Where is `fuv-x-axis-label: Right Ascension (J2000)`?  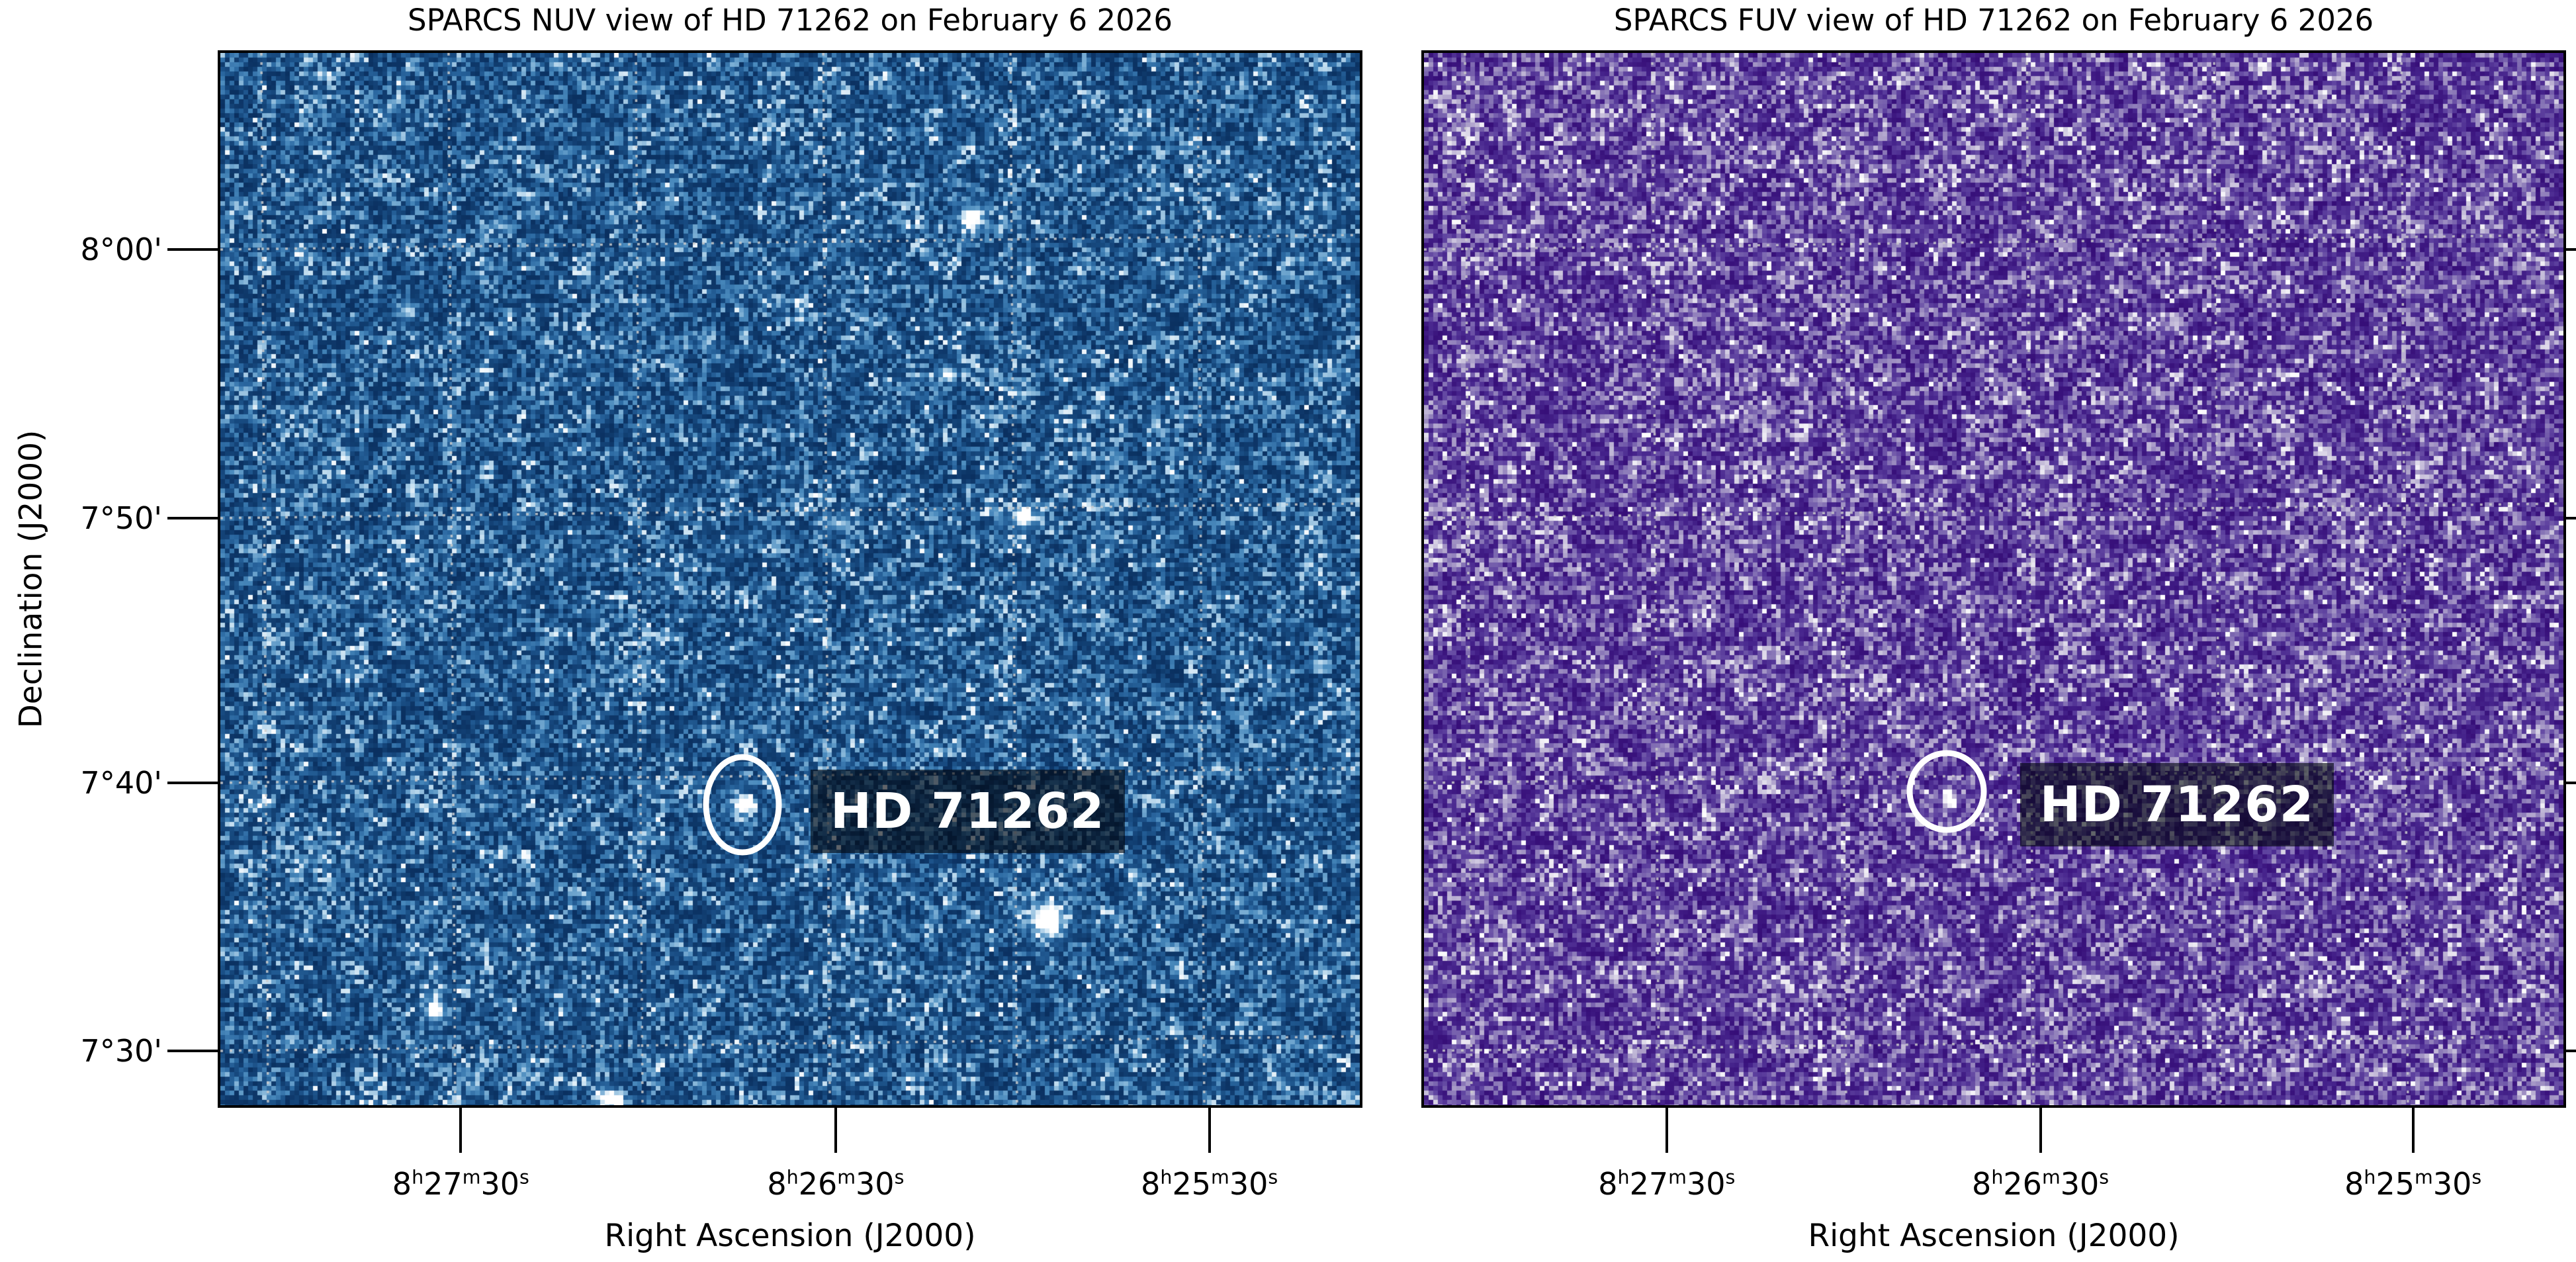 fuv-x-axis-label: Right Ascension (J2000) is located at coordinates (1994, 1236).